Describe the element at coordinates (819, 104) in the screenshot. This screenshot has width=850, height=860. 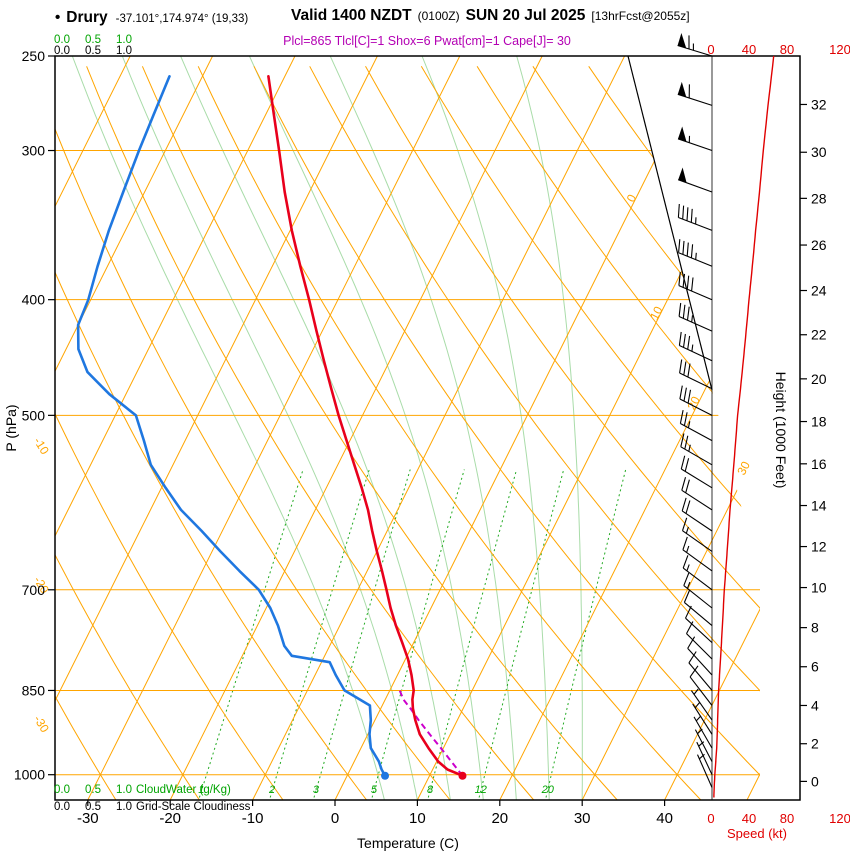
I see `height-tick-label: 32` at that location.